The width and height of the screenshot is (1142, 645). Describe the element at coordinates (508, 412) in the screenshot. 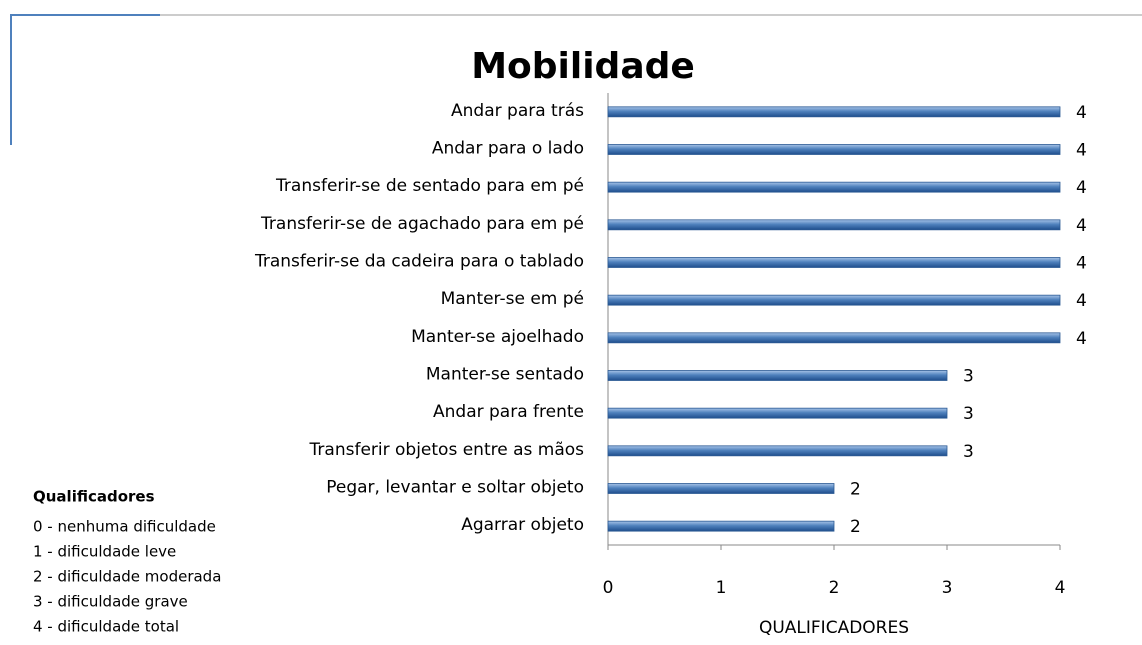

I see `y-tick-label: Andar para frente` at that location.